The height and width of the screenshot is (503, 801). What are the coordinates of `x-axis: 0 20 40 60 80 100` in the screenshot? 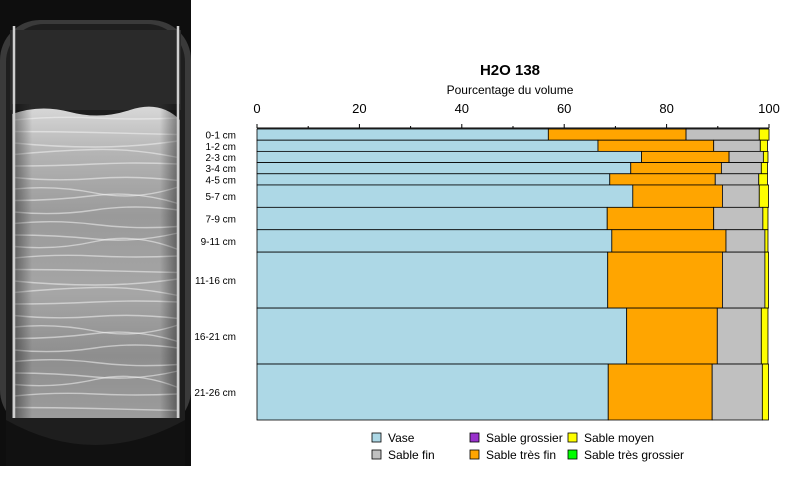 It's located at (516, 115).